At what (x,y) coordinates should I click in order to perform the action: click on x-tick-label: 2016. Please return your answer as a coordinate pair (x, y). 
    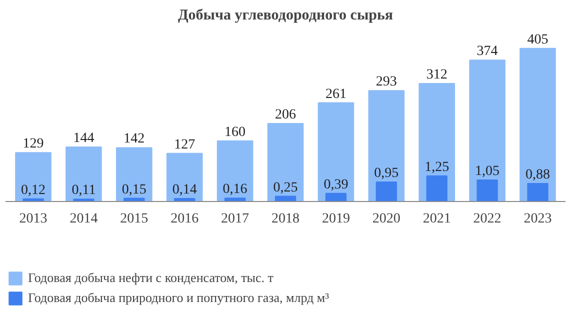
    Looking at the image, I should click on (184, 218).